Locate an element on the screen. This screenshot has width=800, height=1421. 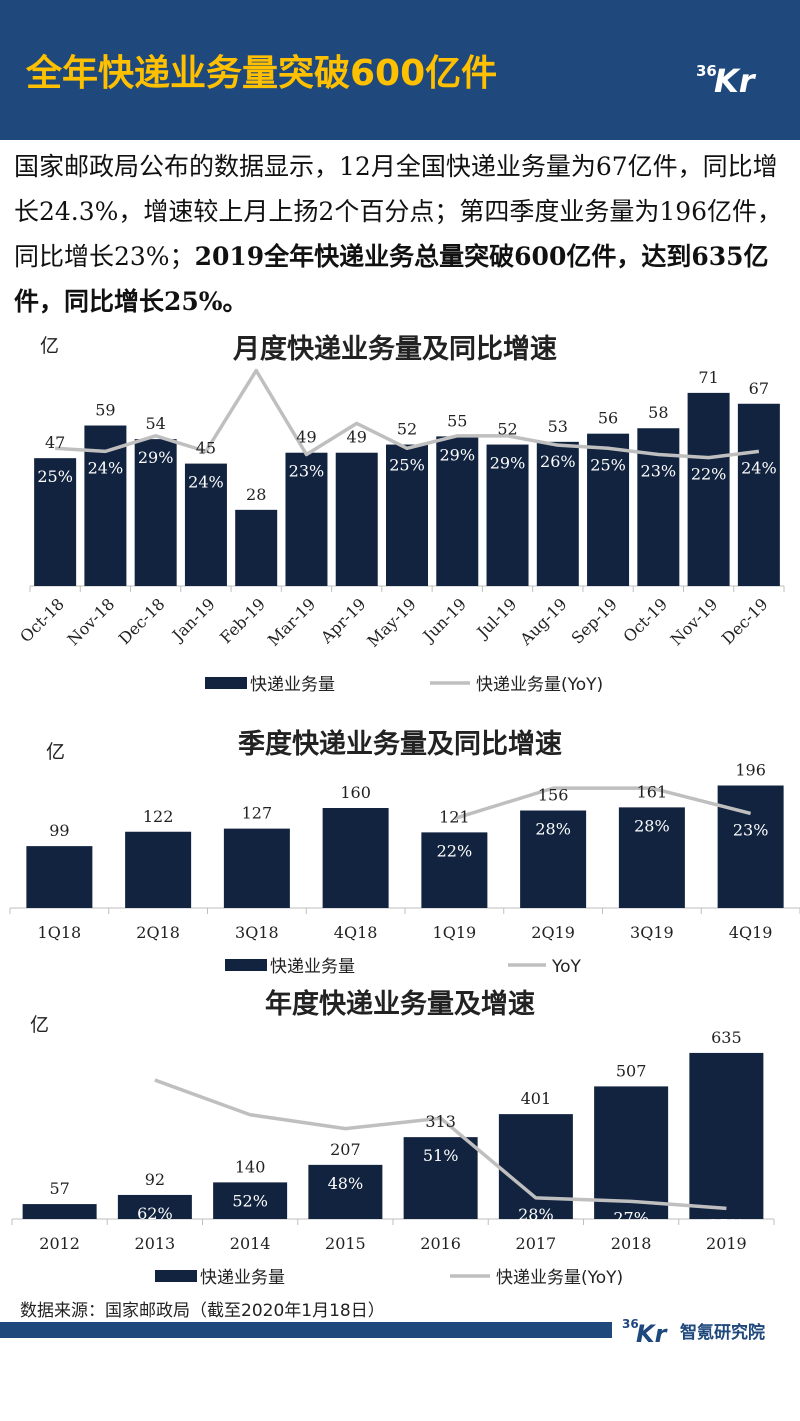
bar-value-label: 55 is located at coordinates (457, 420).